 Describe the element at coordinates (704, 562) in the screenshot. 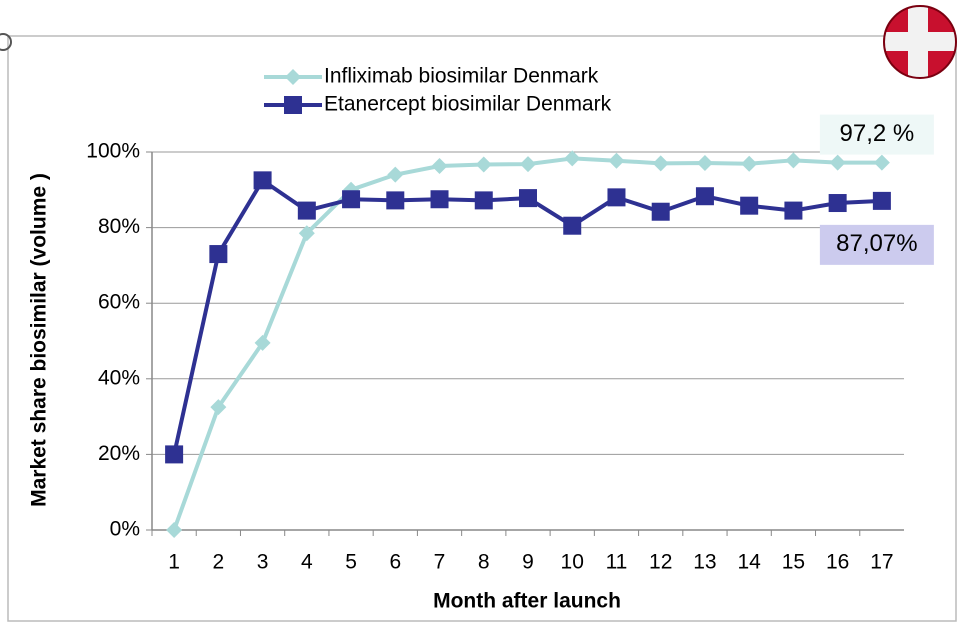

I see `x-tick-label: 13` at that location.